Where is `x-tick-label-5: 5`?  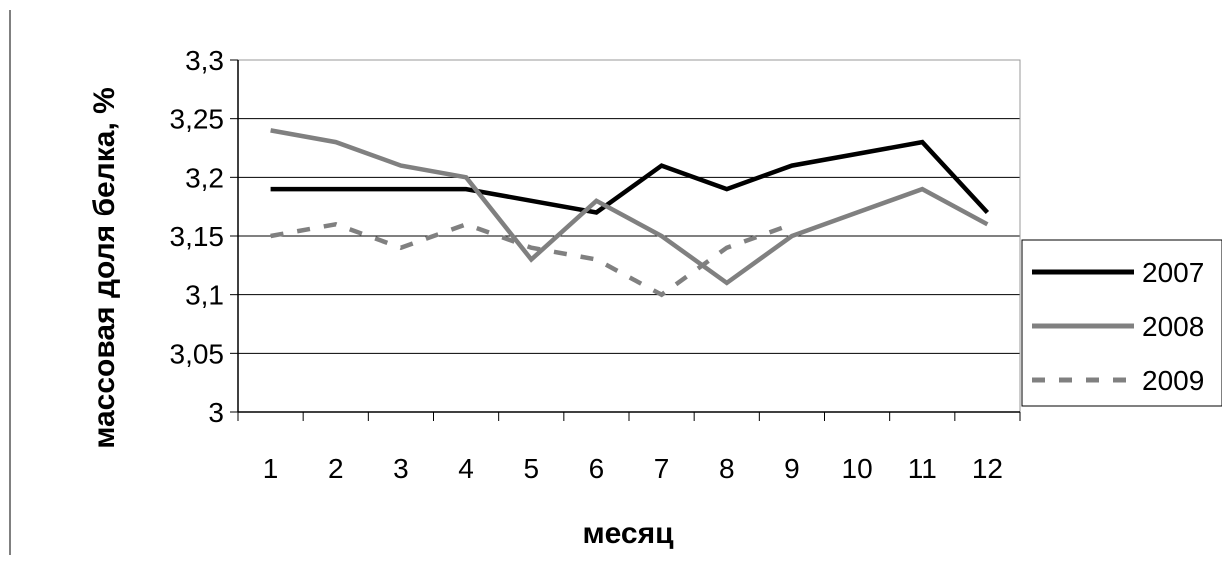 x-tick-label-5: 5 is located at coordinates (531, 468).